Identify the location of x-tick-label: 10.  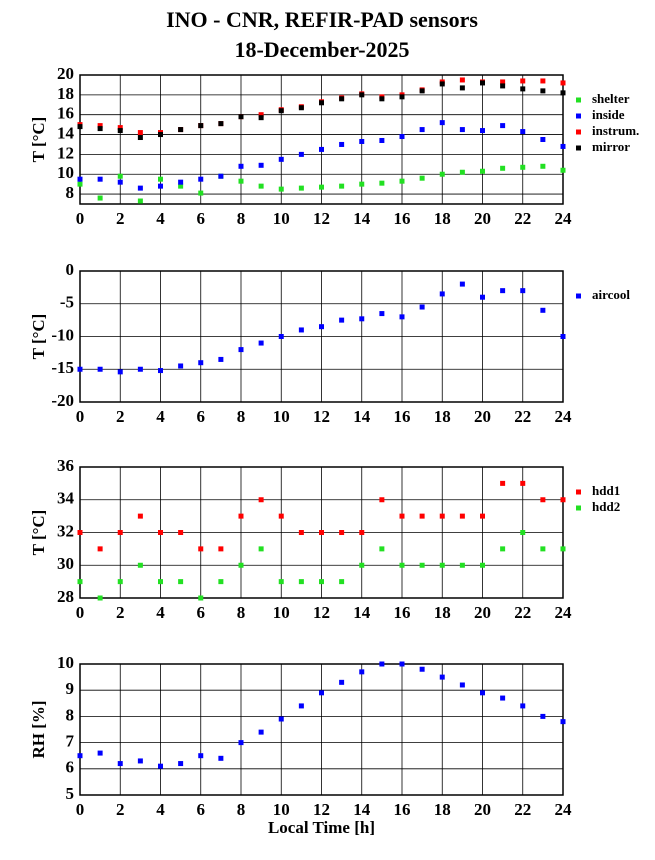
(281, 218).